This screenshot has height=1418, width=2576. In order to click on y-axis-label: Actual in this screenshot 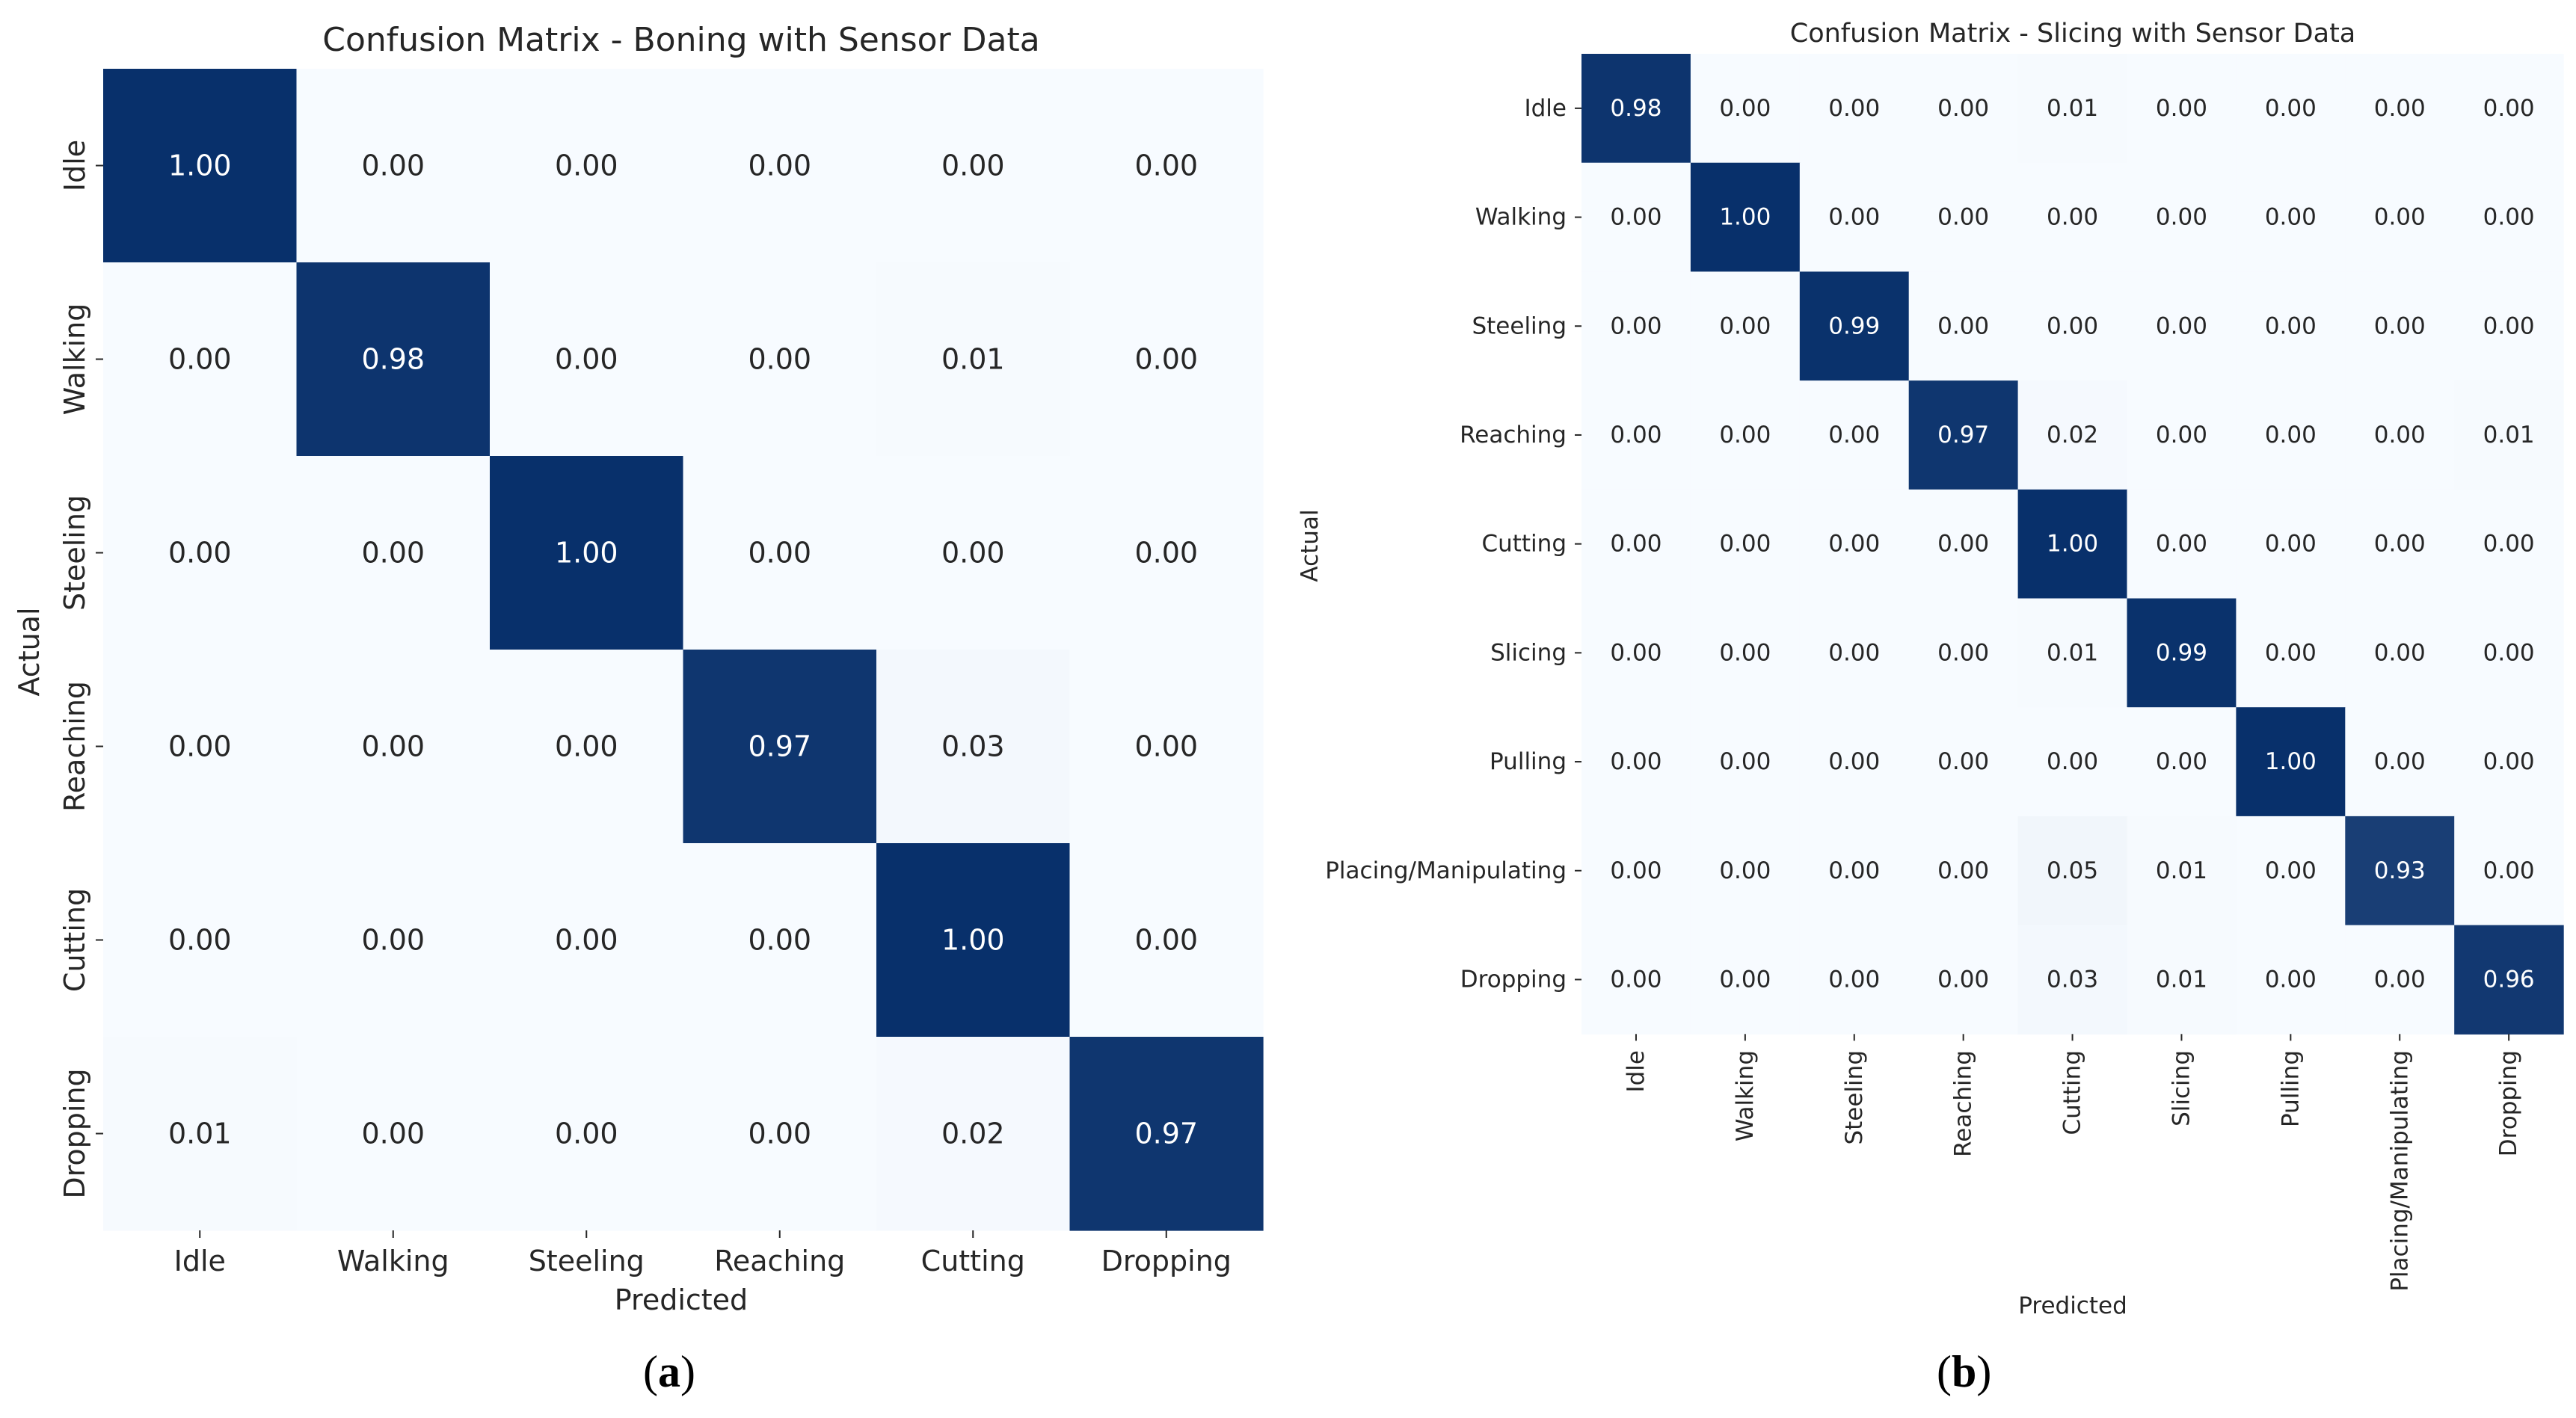, I will do `click(1310, 545)`.